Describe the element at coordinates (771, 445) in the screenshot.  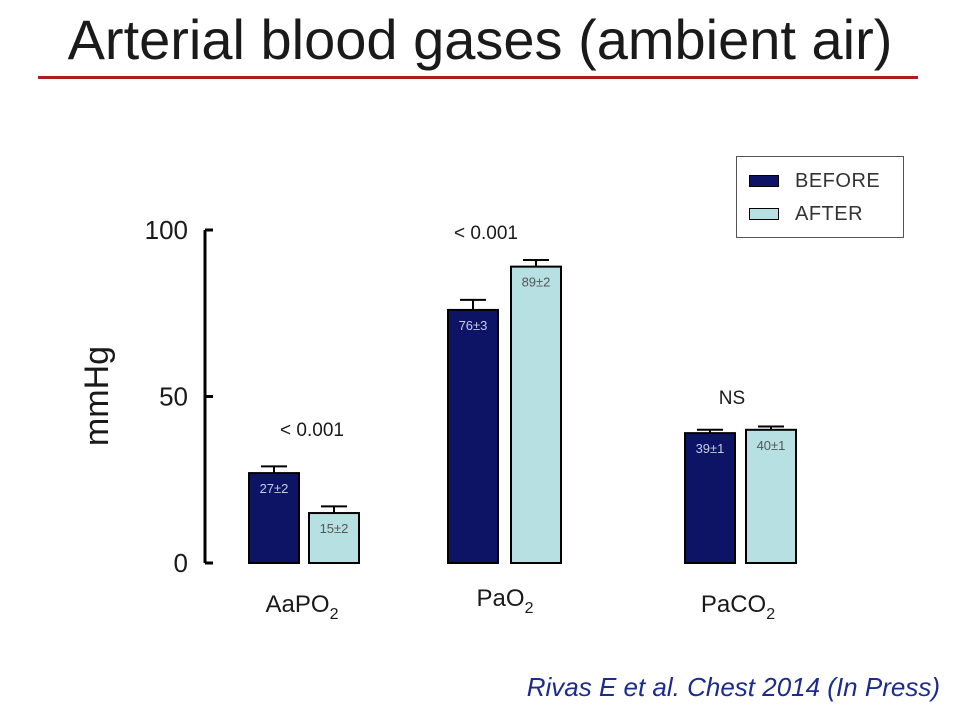
I see `data-label: 40±1` at that location.